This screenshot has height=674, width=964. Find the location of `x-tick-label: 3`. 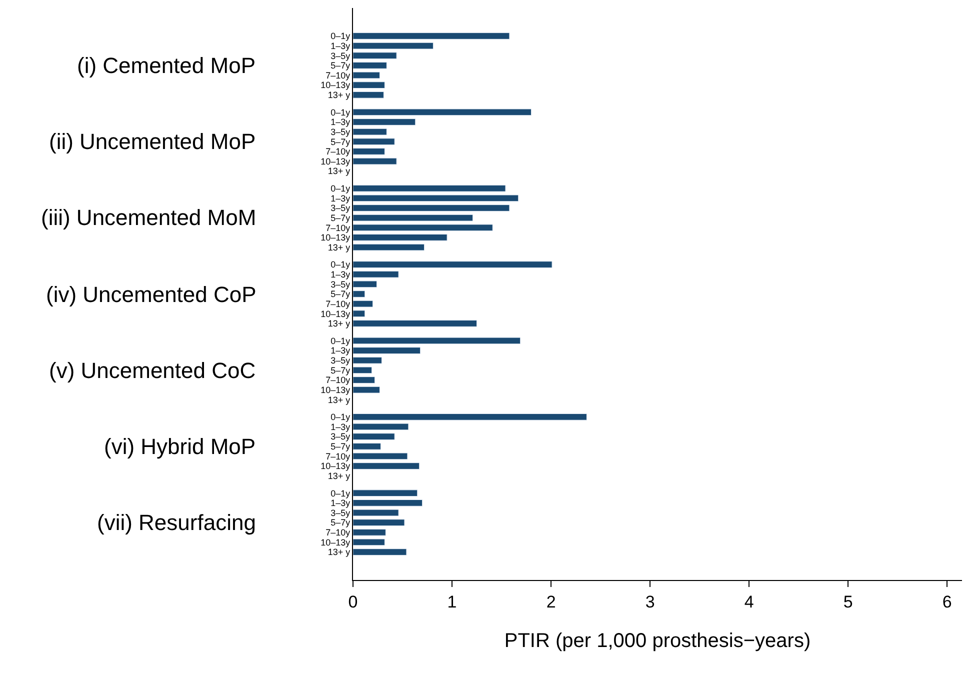

x-tick-label: 3 is located at coordinates (650, 602).